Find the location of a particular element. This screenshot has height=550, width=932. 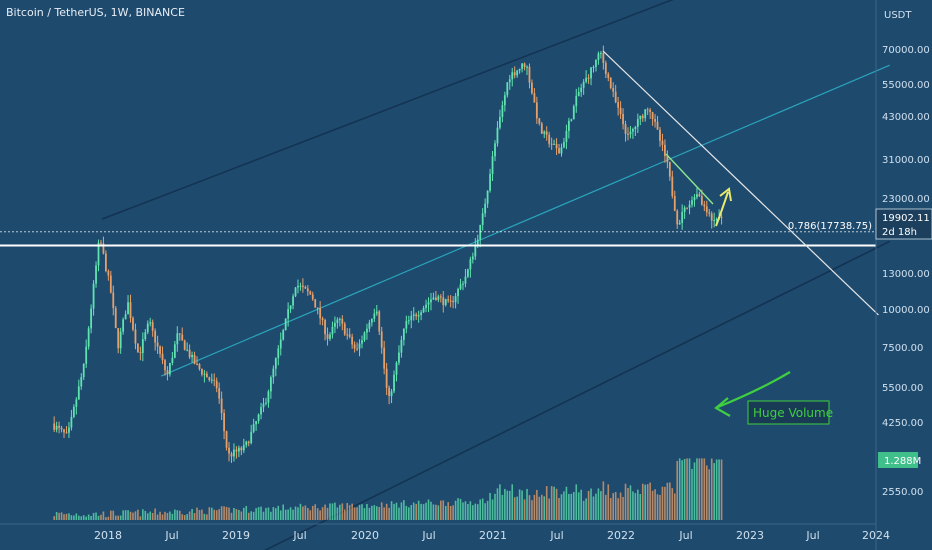

x-tick-label: Jul is located at coordinates (171, 535).